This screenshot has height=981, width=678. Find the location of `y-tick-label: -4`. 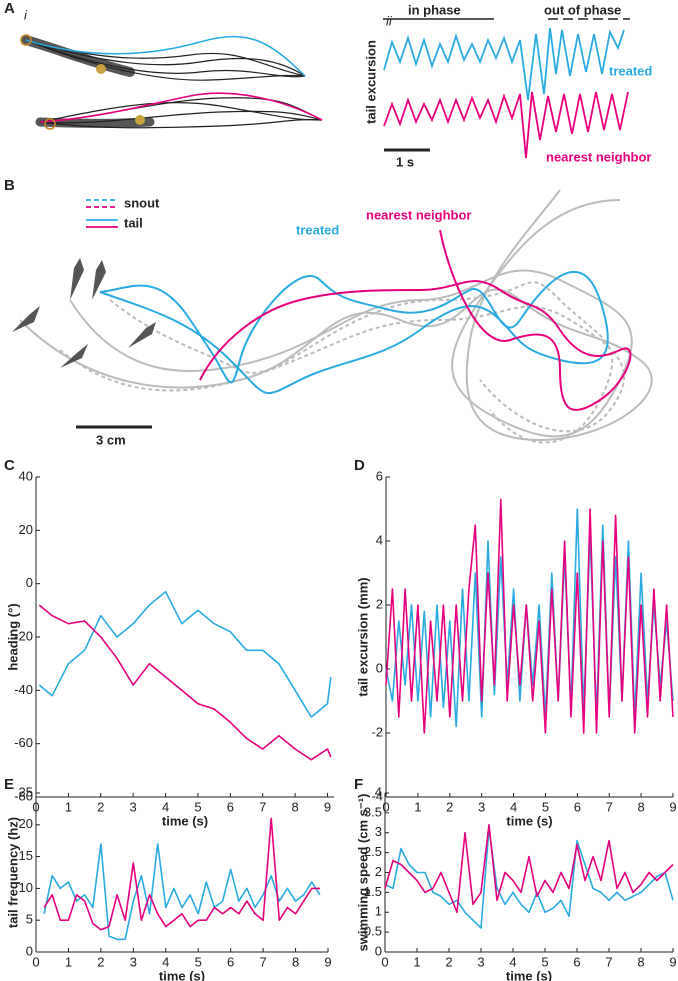

y-tick-label: -4 is located at coordinates (377, 795).